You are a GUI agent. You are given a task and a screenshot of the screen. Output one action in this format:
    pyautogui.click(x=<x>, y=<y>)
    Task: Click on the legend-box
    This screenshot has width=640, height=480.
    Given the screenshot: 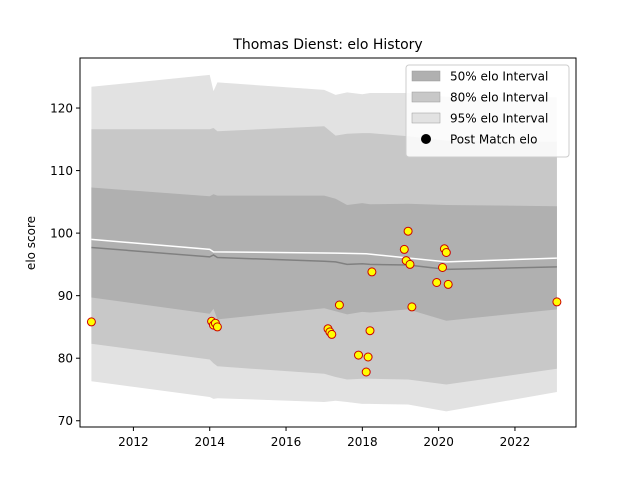 What is the action you would take?
    pyautogui.click(x=487, y=111)
    